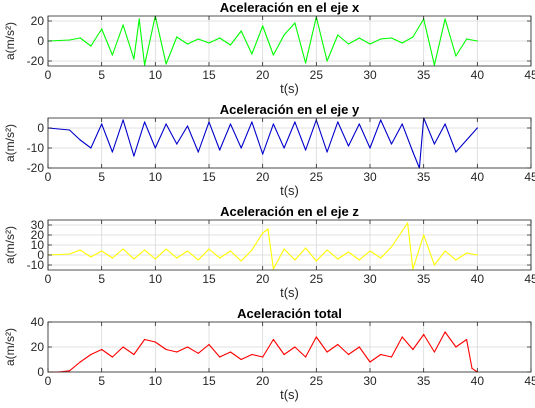 The height and width of the screenshot is (408, 535). Describe the element at coordinates (424, 75) in the screenshot. I see `x-tick-label: 35` at that location.